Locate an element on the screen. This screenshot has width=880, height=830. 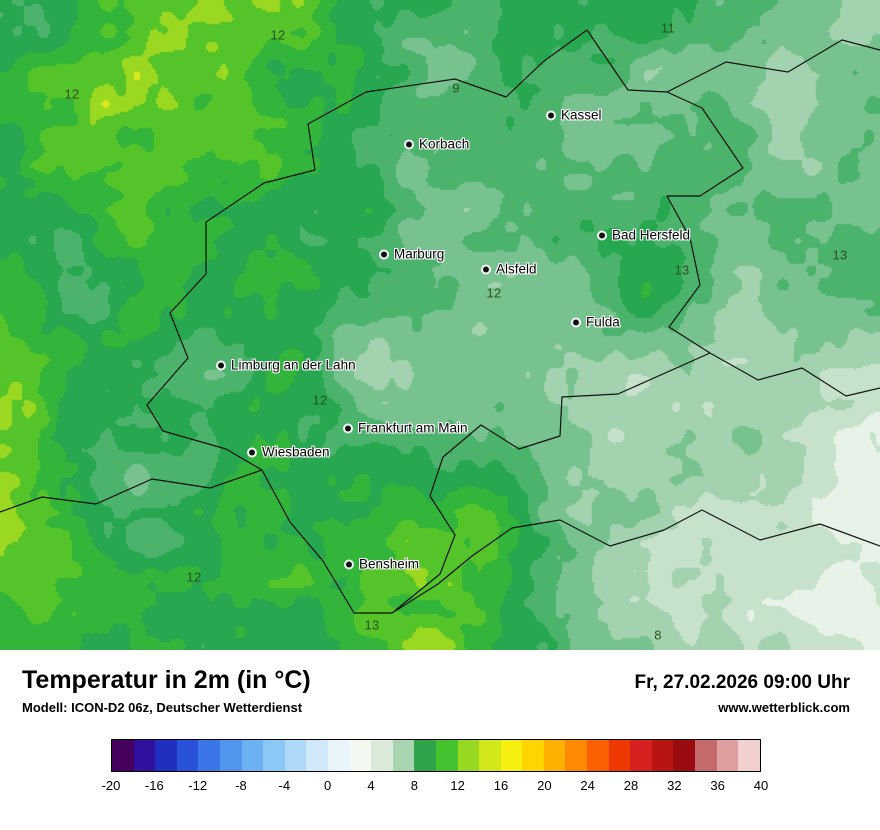
city-label: Bad Hersfeld is located at coordinates (651, 235).